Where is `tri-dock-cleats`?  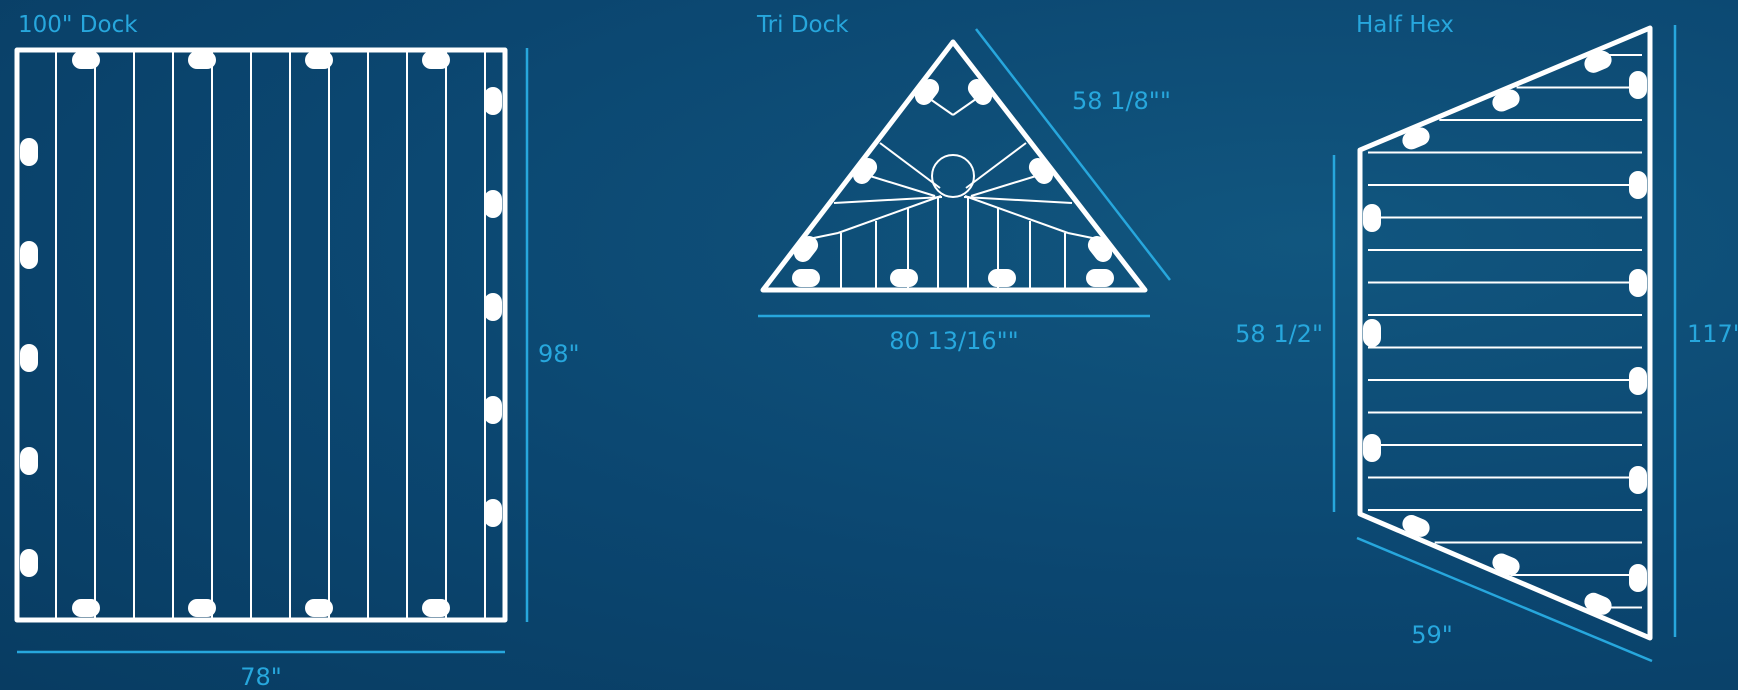
tri-dock-cleats is located at coordinates (953, 183).